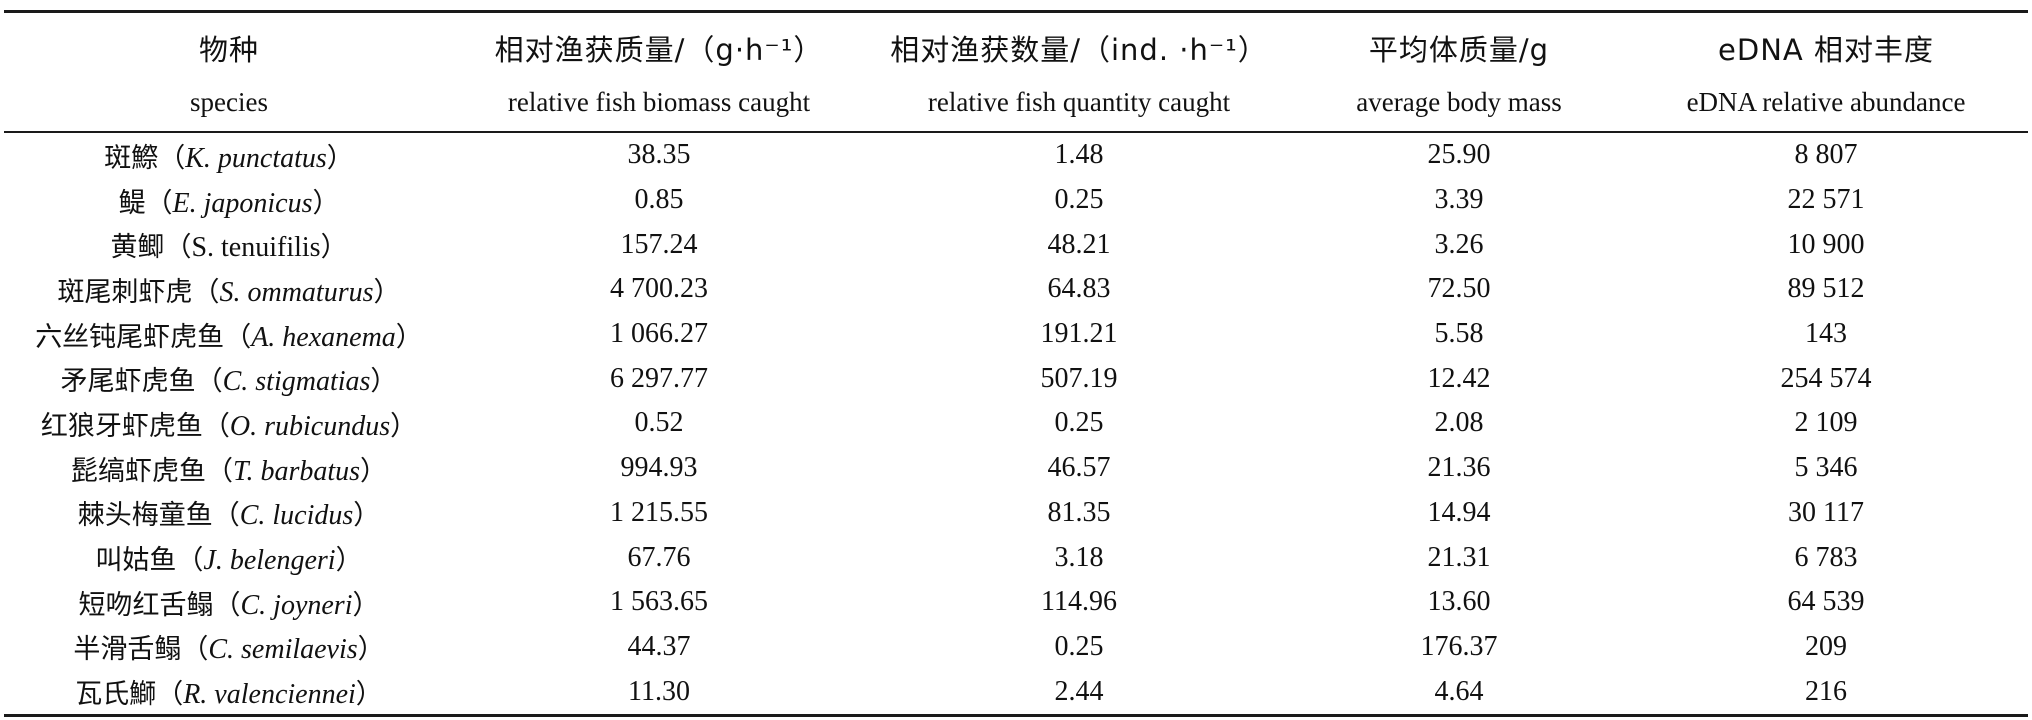  What do you see at coordinates (323, 337) in the screenshot?
I see `species-scientific-name: A. hexanema` at bounding box center [323, 337].